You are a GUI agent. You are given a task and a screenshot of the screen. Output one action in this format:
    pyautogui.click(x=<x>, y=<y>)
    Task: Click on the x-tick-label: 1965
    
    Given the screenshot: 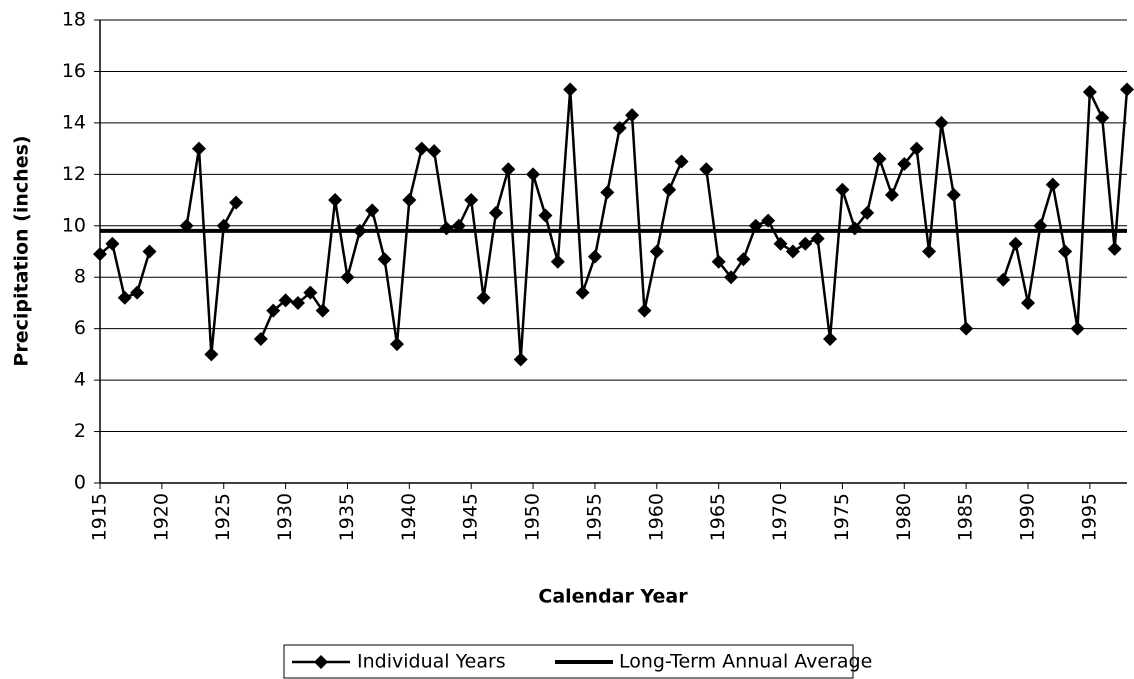 What is the action you would take?
    pyautogui.click(x=718, y=517)
    